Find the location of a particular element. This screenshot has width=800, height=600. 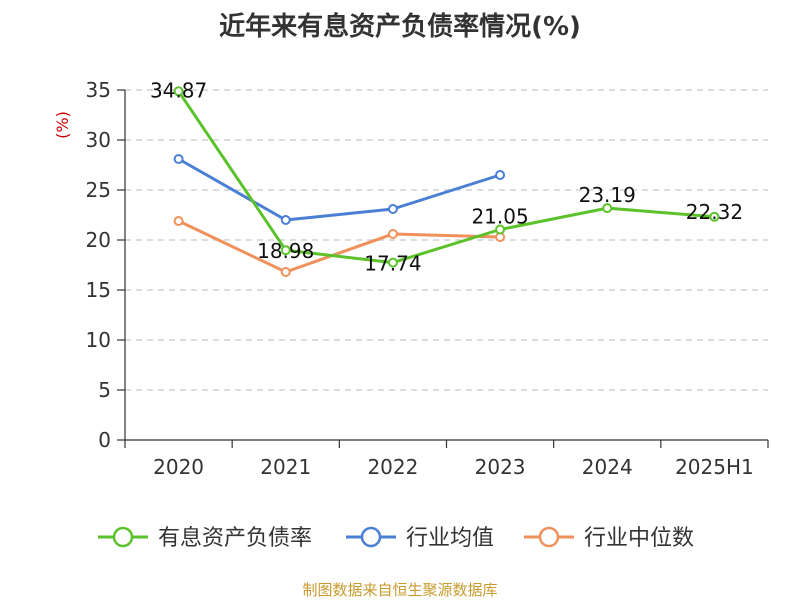

legend-label: 有息资产负债率 is located at coordinates (235, 538).